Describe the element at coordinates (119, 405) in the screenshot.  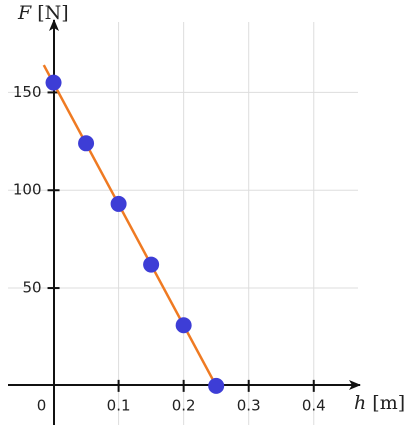
I see `x-tick-label: 0.1` at that location.